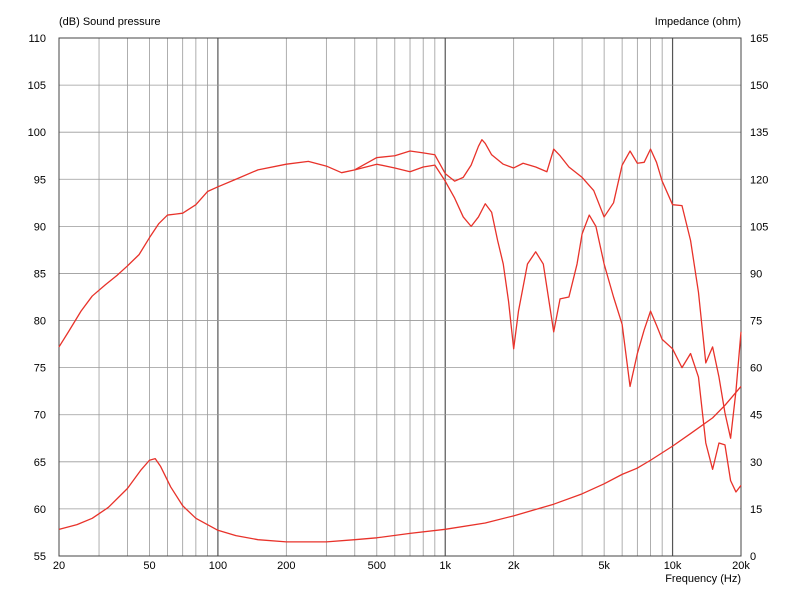  Describe the element at coordinates (40, 227) in the screenshot. I see `left-y-tick-label: 90` at that location.